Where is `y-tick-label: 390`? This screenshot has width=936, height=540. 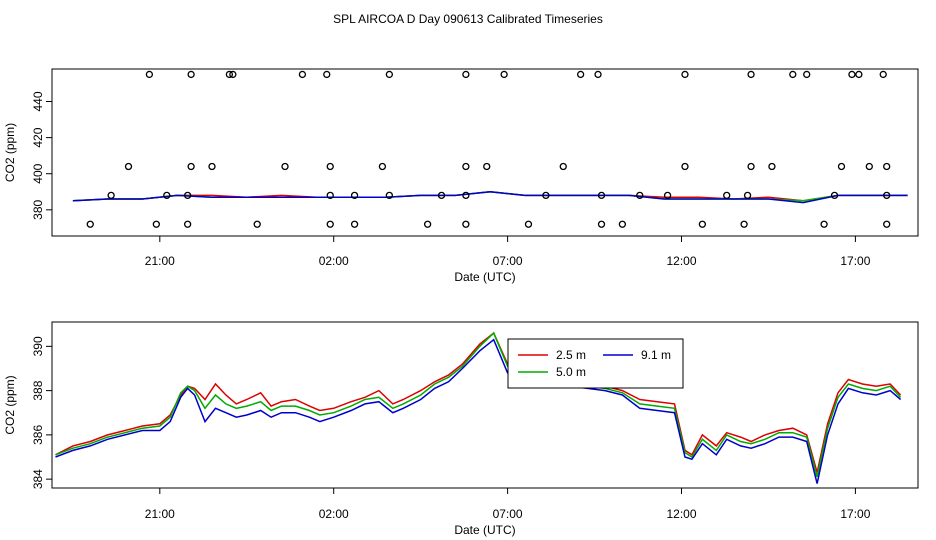
y-tick-label: 390 is located at coordinates (38, 346).